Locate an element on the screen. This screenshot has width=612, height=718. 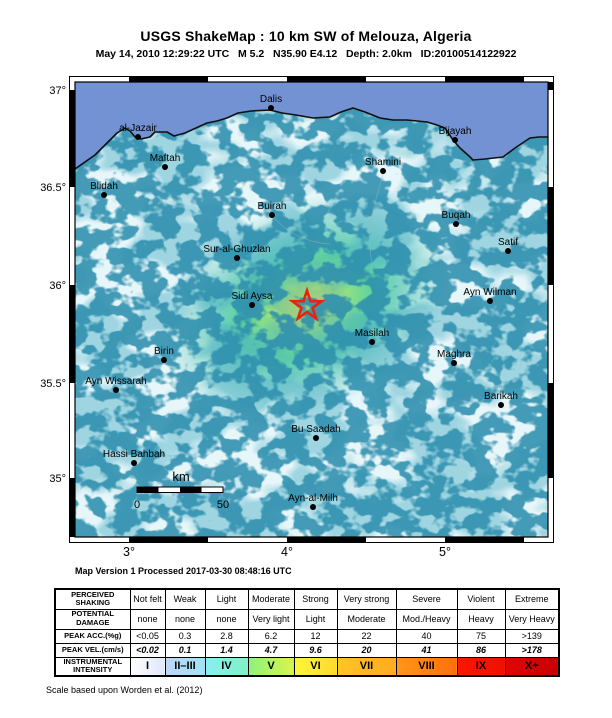
legend-cell: Severe is located at coordinates (426, 599).